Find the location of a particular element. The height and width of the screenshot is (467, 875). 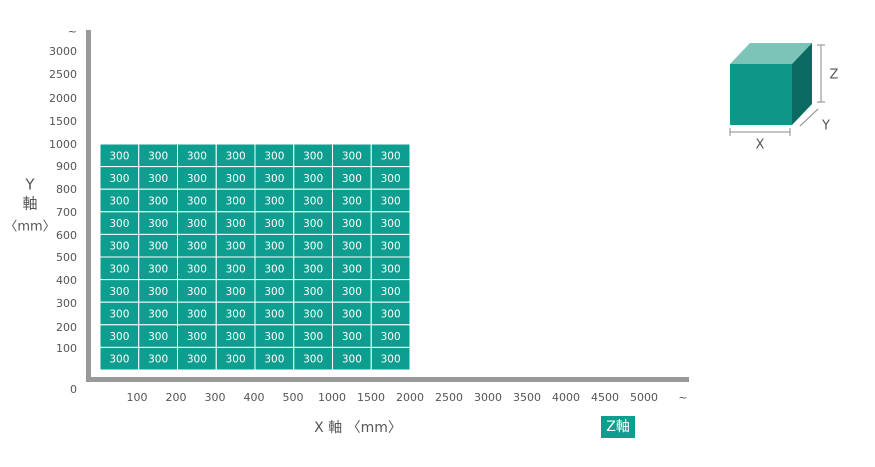

x-tick-label: 1000 is located at coordinates (332, 397).